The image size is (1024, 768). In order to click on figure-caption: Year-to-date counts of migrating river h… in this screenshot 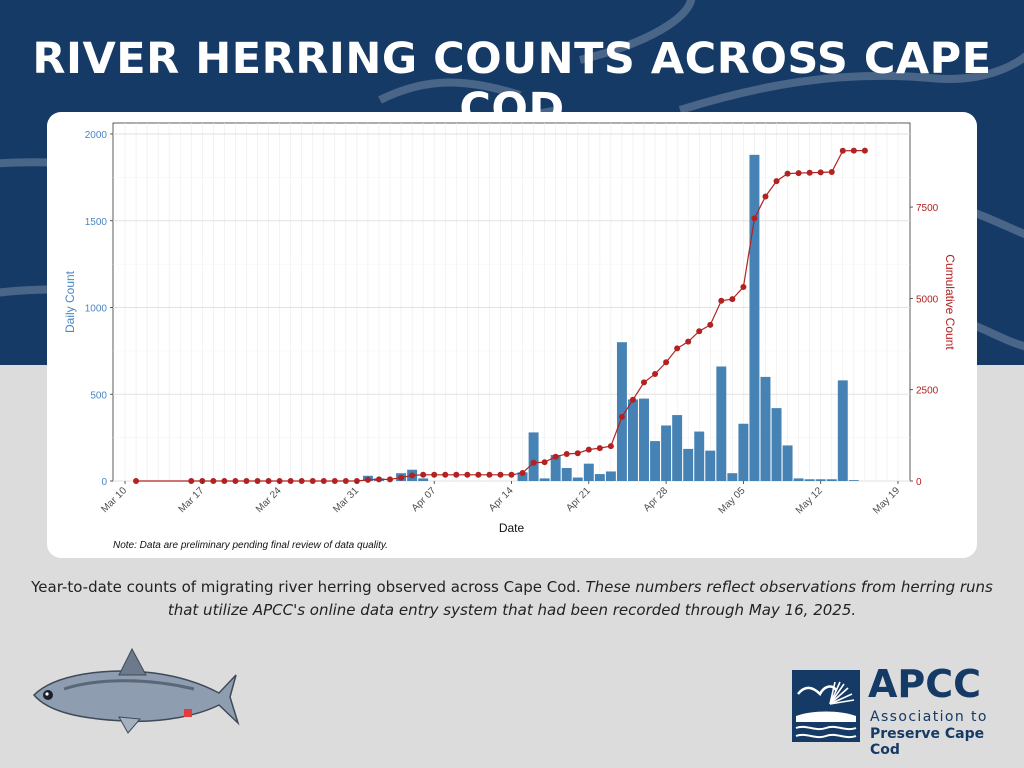, I will do `click(512, 599)`.